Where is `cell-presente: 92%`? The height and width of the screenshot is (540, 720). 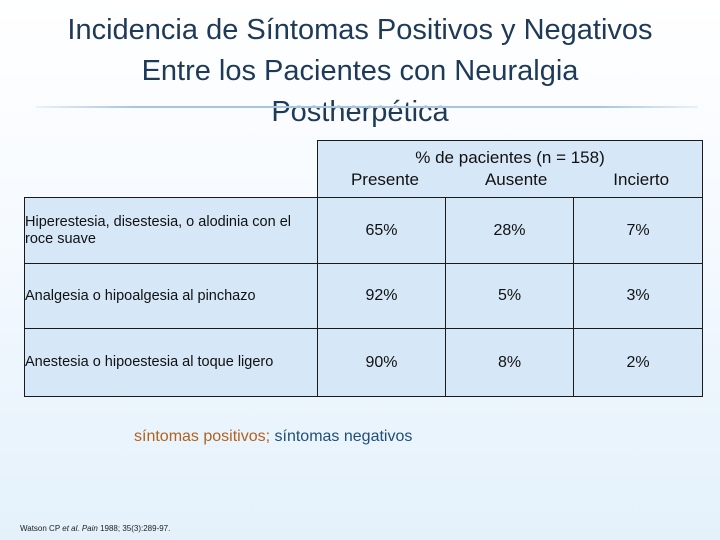 cell-presente: 92% is located at coordinates (381, 296).